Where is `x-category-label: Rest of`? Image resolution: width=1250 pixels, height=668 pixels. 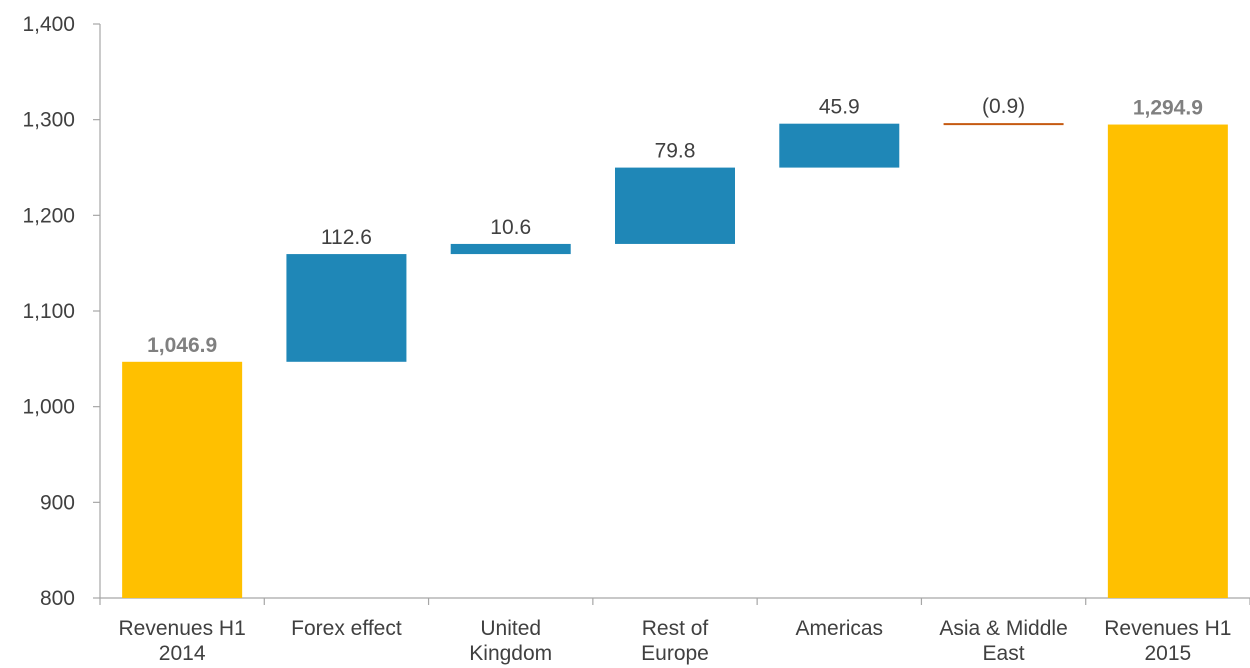 x-category-label: Rest of is located at coordinates (675, 628).